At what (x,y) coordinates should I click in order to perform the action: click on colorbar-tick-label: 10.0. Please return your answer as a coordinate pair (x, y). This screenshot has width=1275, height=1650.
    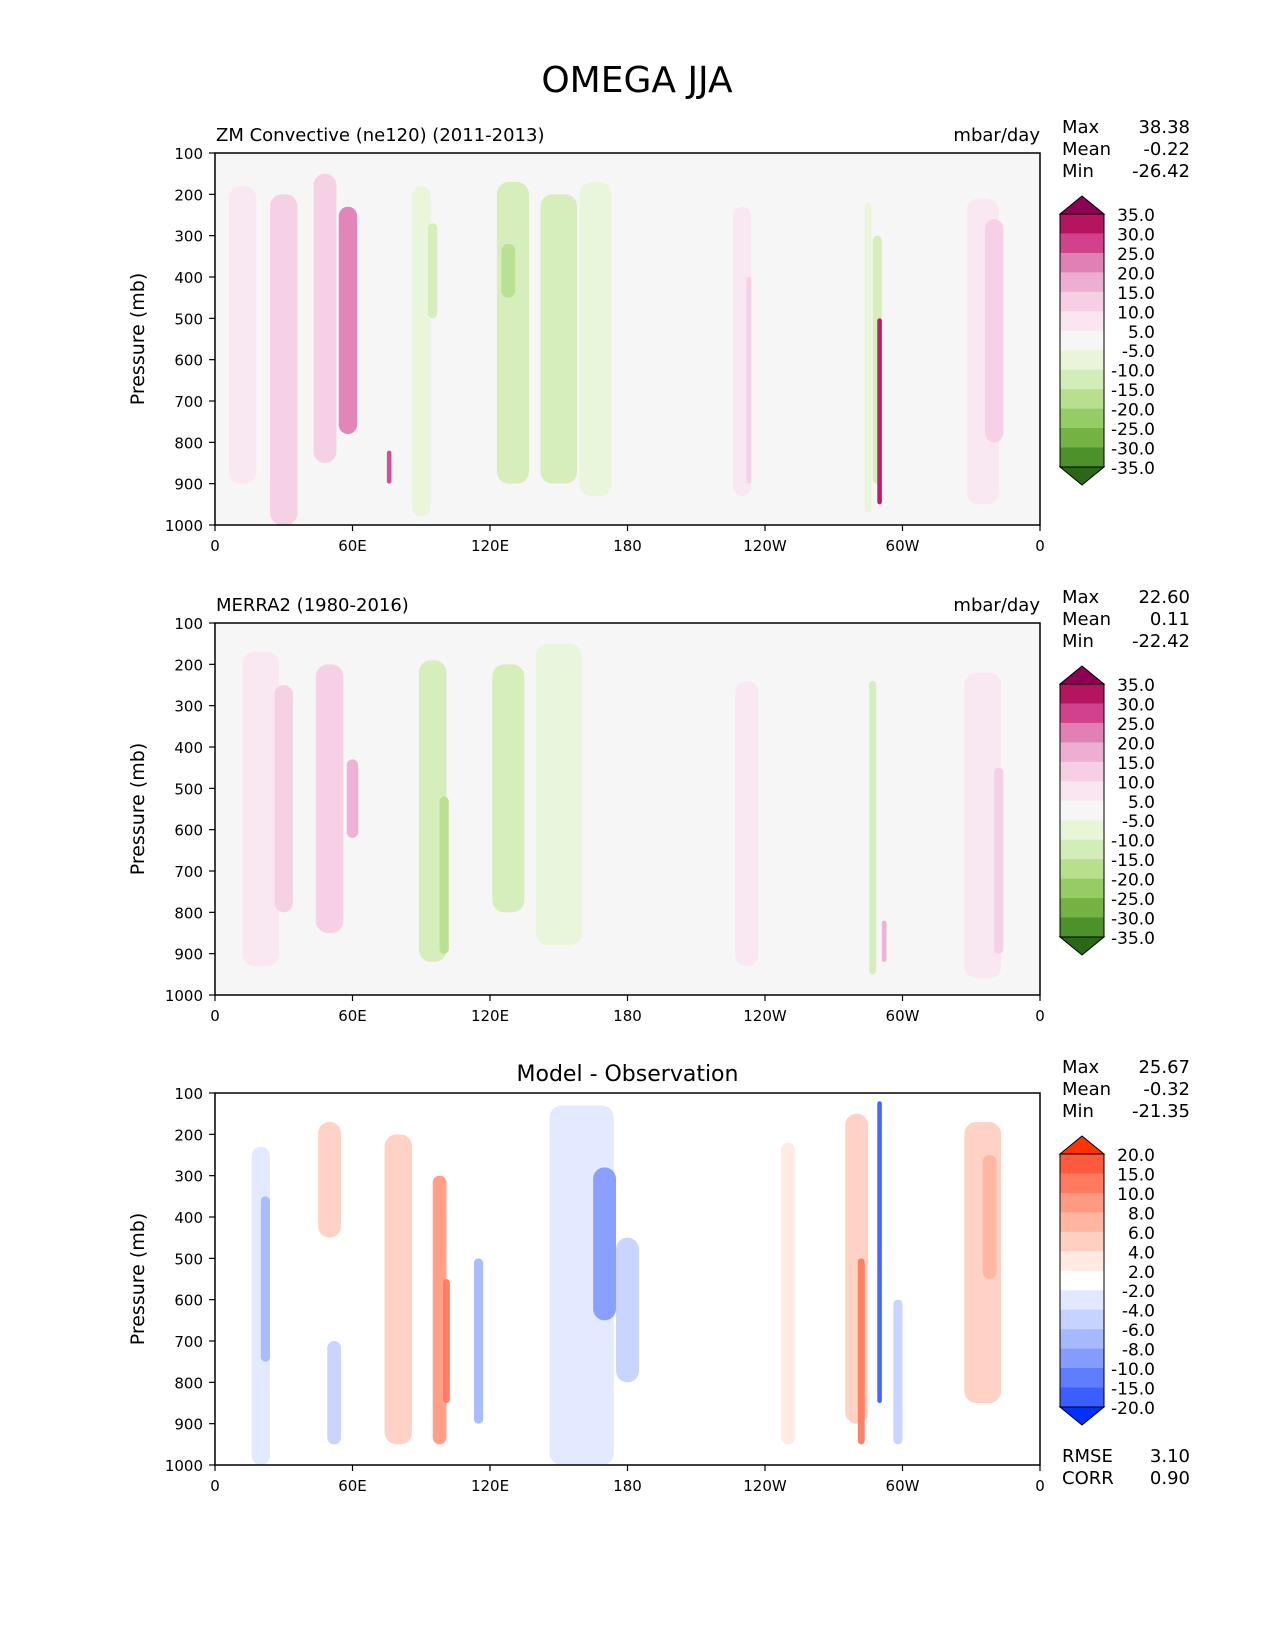
    Looking at the image, I should click on (1136, 1195).